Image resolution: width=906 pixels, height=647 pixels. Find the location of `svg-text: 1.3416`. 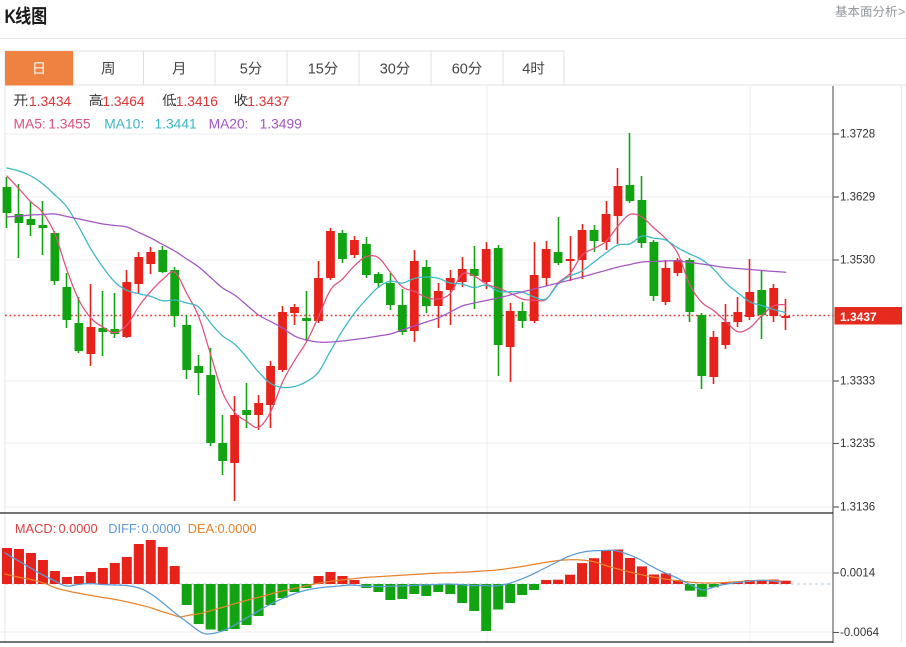

svg-text: 1.3416 is located at coordinates (197, 101).